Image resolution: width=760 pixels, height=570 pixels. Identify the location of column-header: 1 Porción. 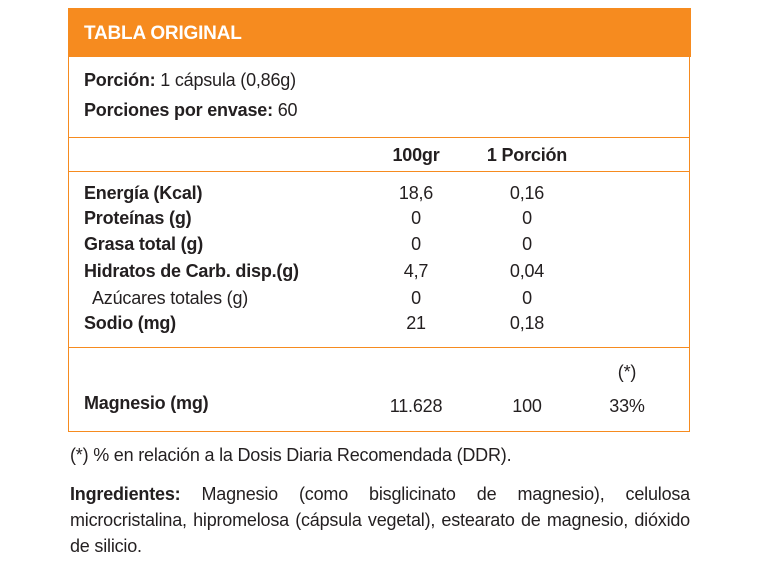
(527, 155).